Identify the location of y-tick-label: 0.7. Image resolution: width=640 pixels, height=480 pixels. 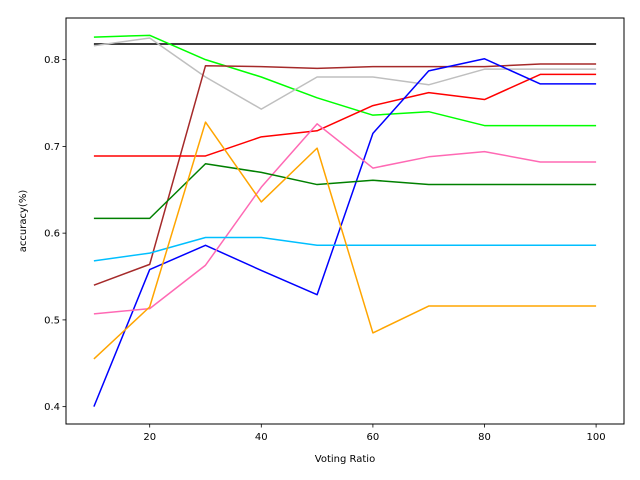
(52, 147).